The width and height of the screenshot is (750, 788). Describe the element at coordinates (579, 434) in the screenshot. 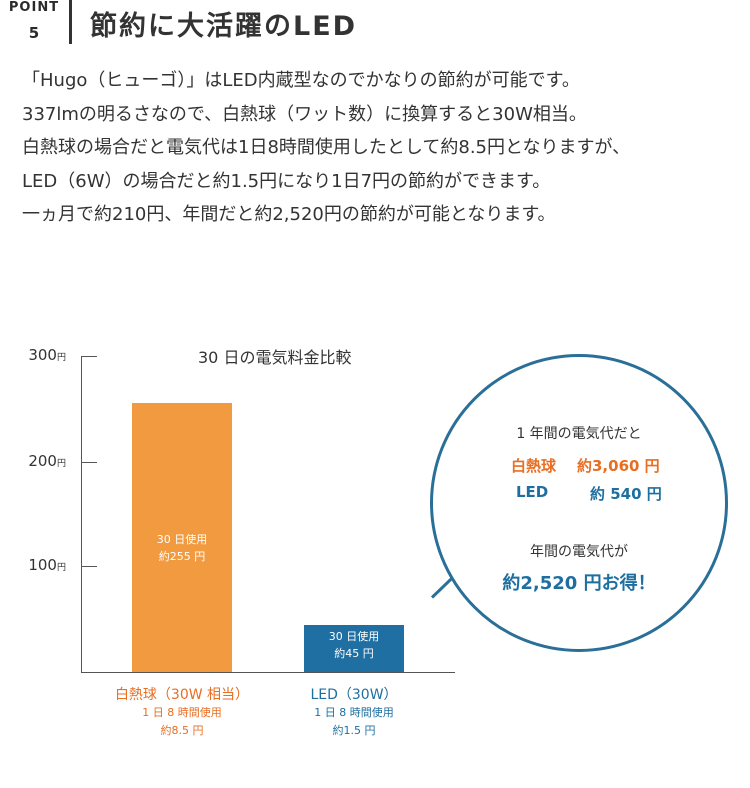

I see `bubble-heading: 1 年間の電気代だと` at that location.